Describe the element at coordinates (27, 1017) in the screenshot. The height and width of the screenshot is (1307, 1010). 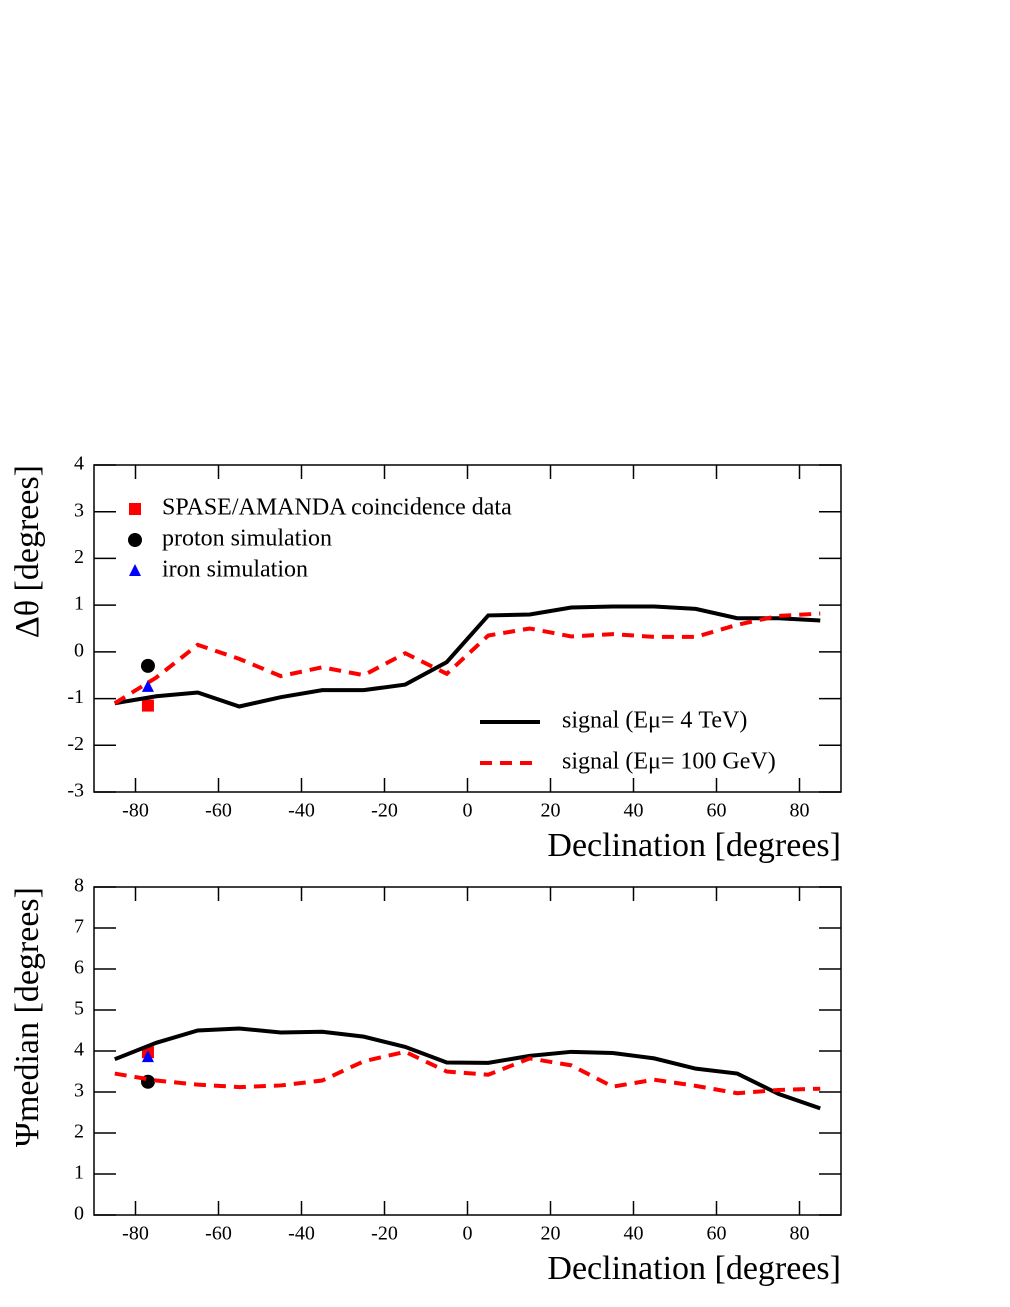
I see `y-axis-title: Ψmedian [degrees]` at that location.